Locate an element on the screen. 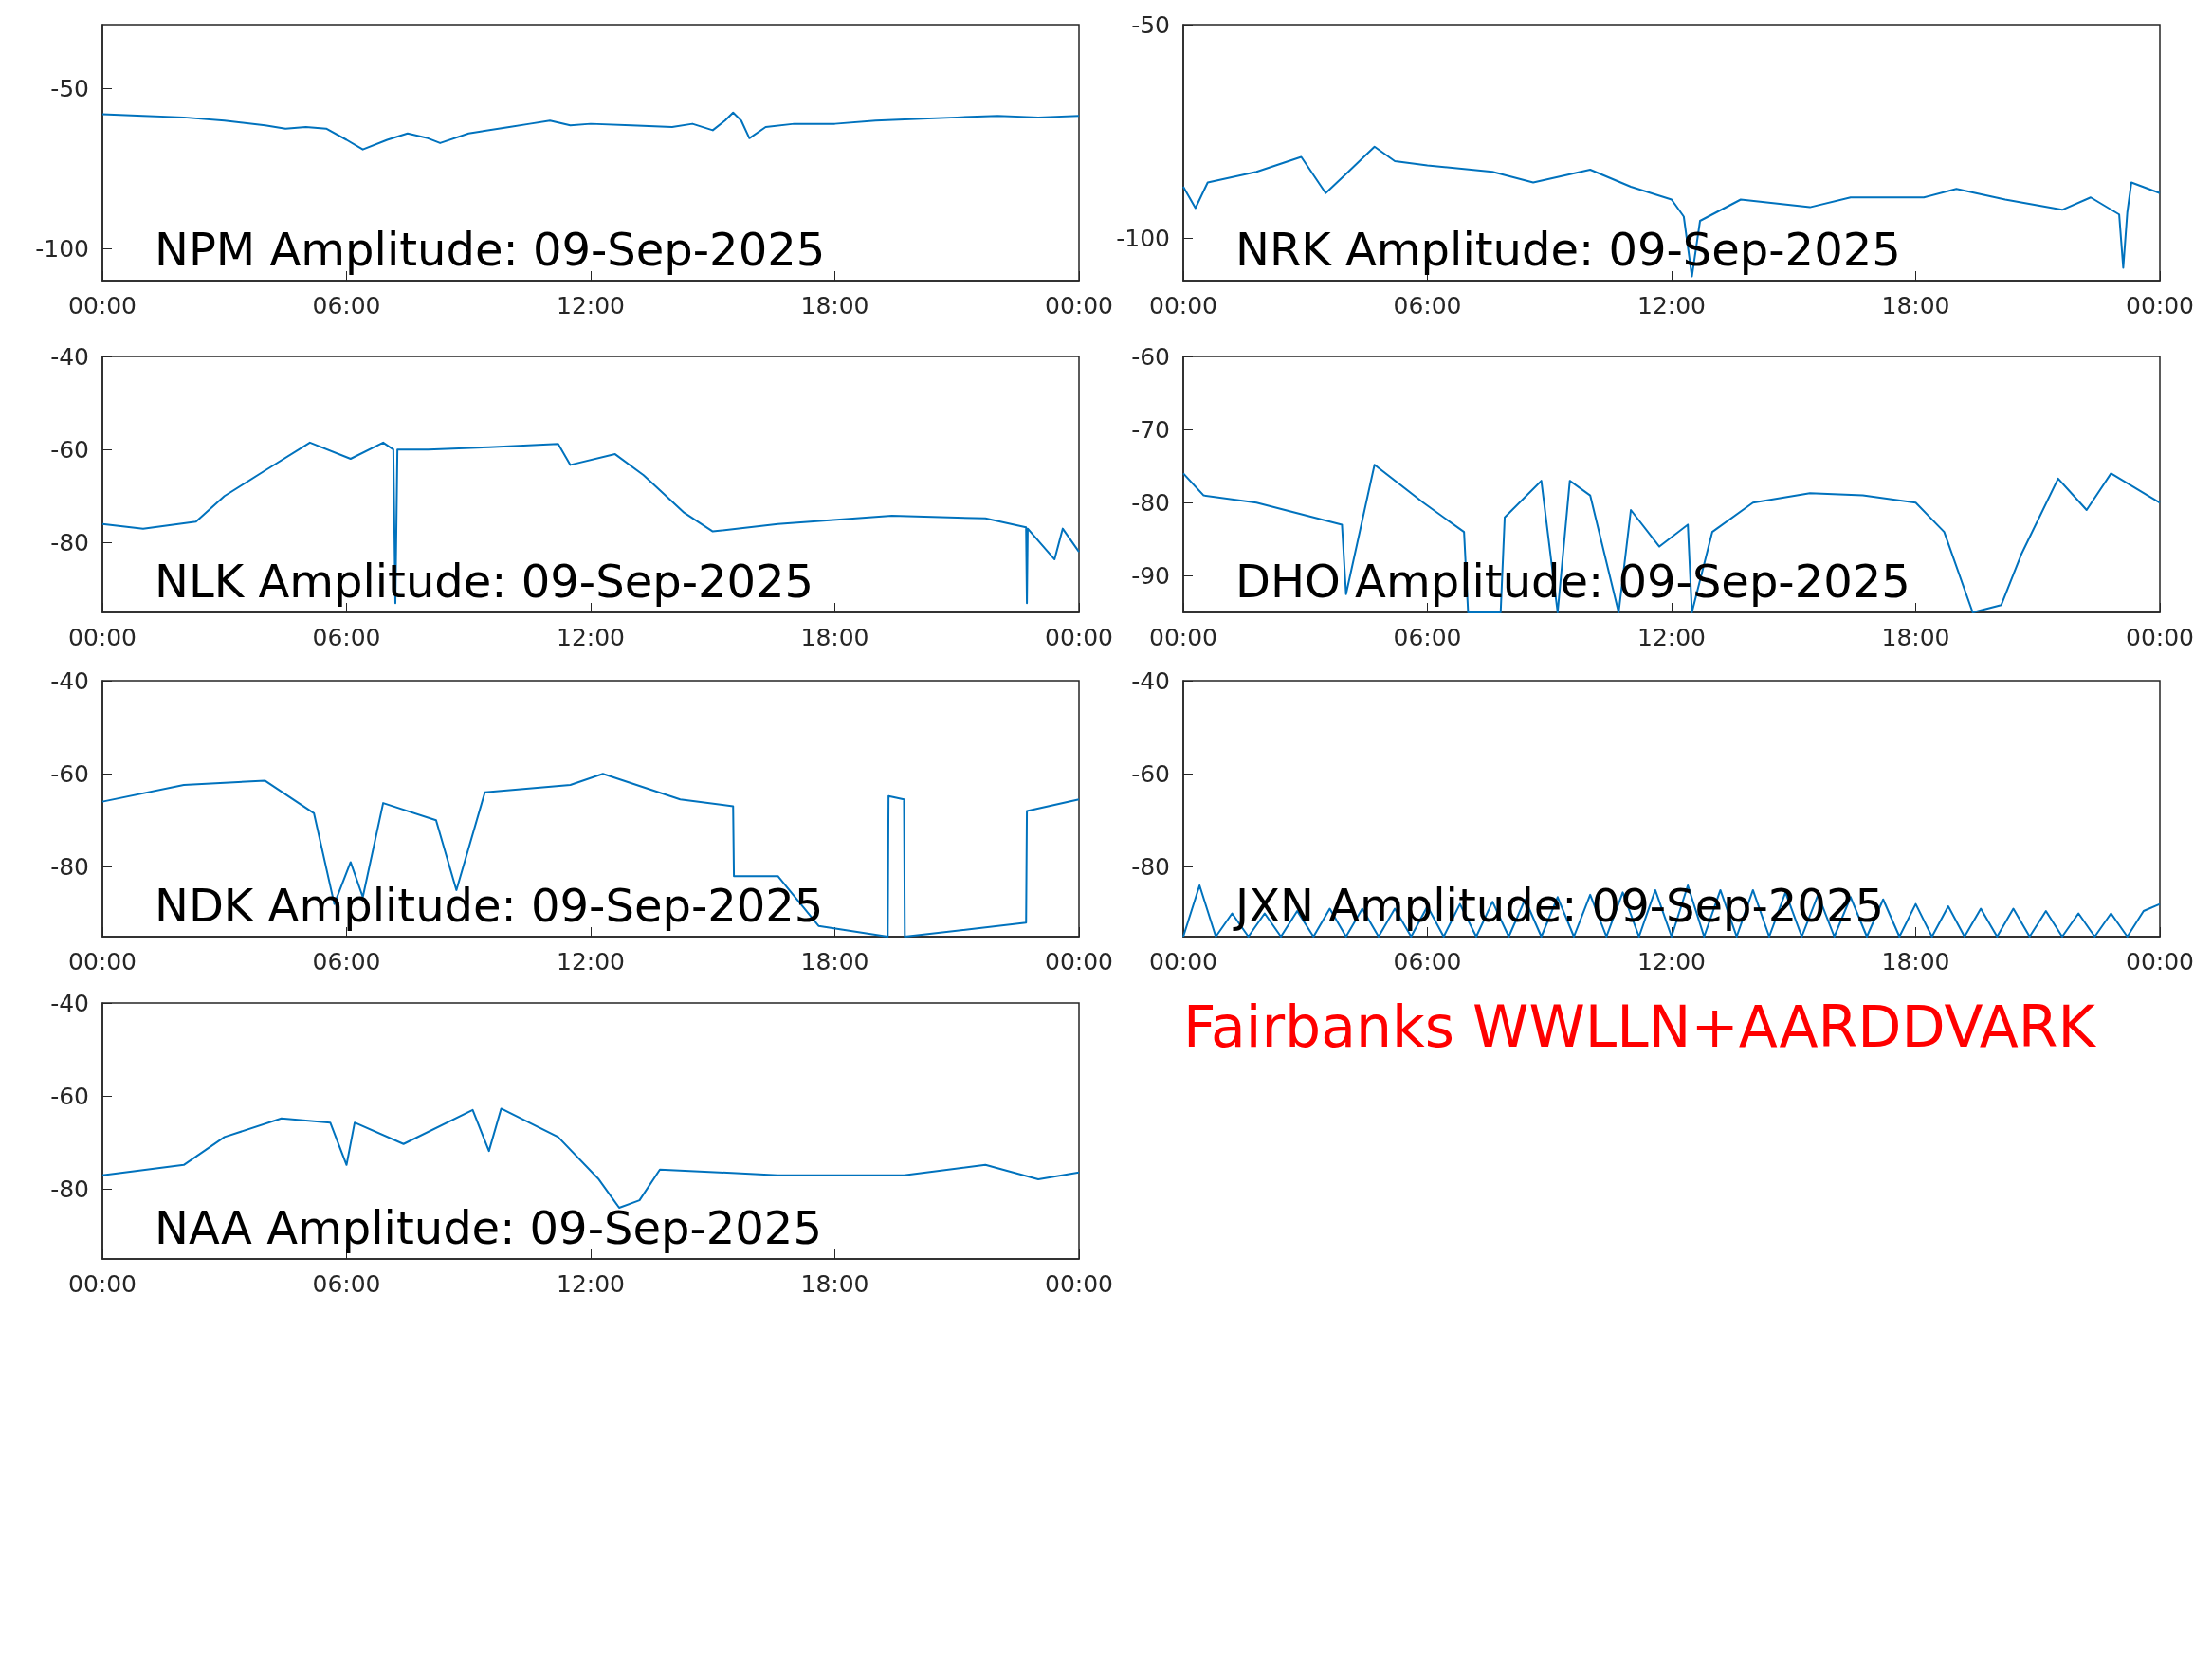 The image size is (2212, 1659). y-tick-label: -90 is located at coordinates (1150, 575).